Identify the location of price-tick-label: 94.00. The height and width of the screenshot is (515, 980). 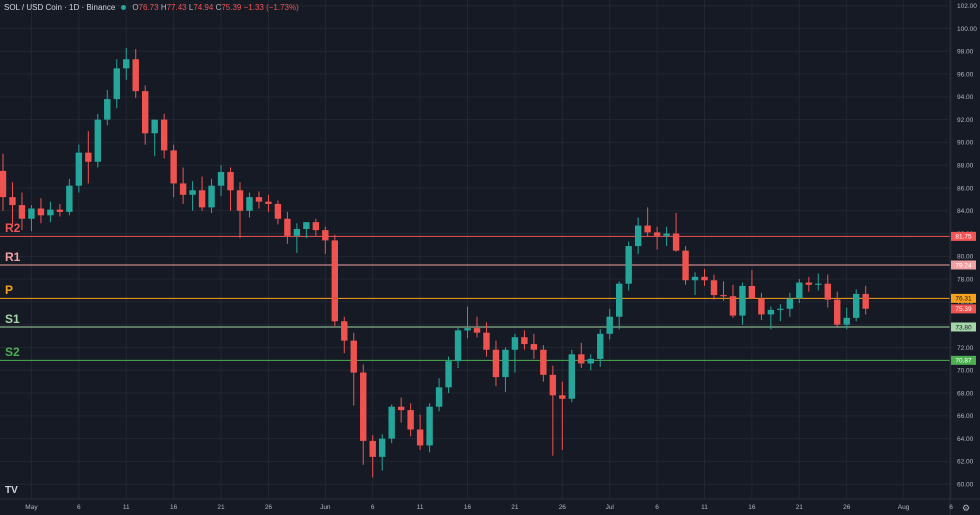
(965, 97).